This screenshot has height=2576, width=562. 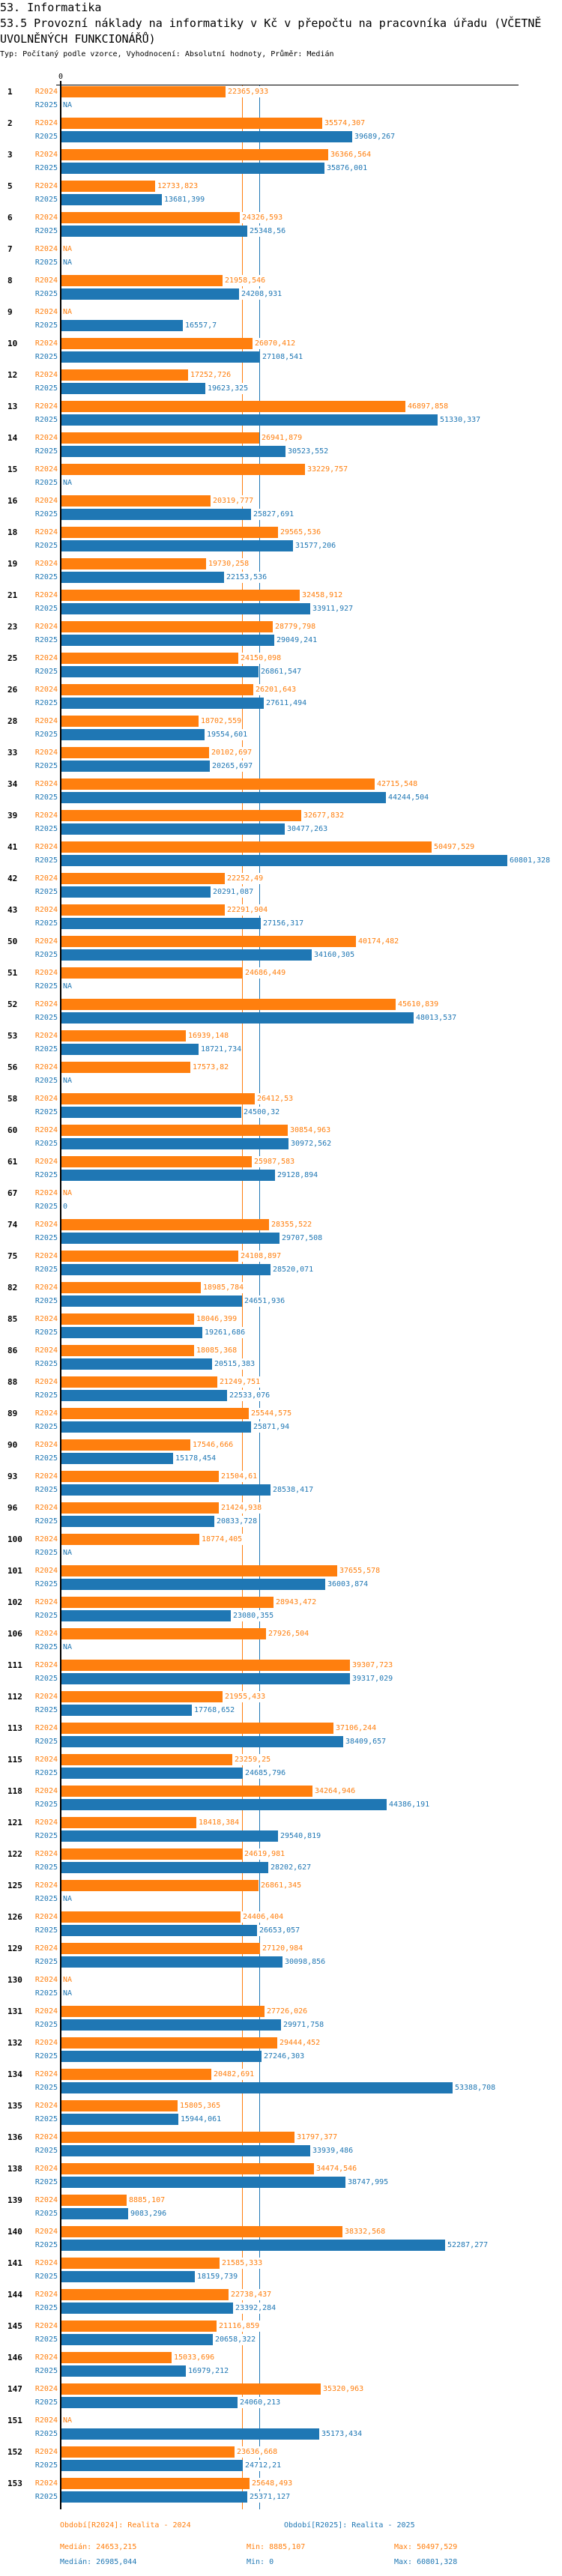 What do you see at coordinates (10, 312) in the screenshot?
I see `category-label: 9` at bounding box center [10, 312].